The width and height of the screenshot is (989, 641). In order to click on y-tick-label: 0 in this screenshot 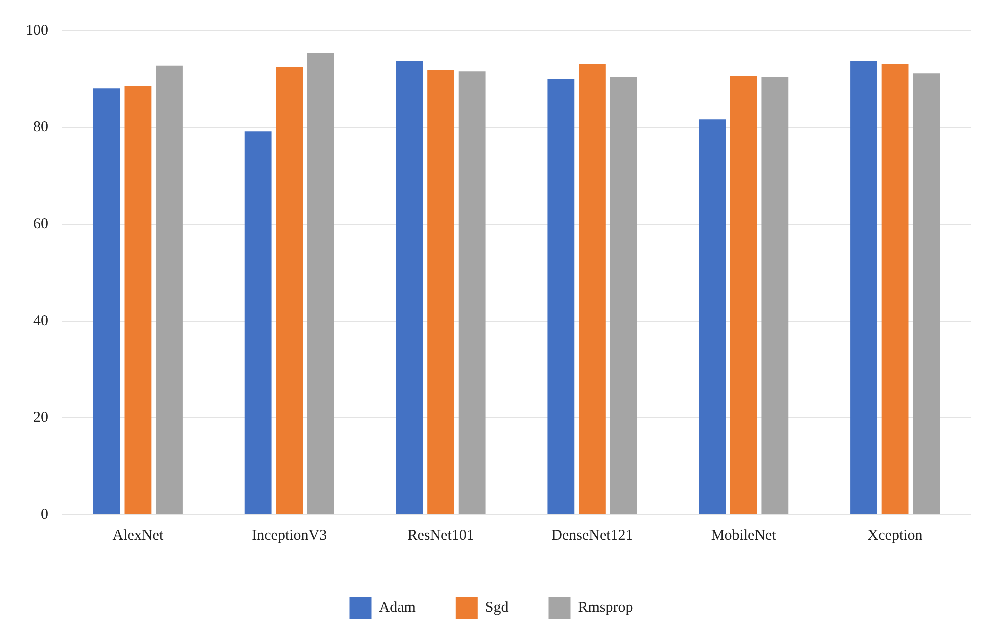, I will do `click(44, 514)`.